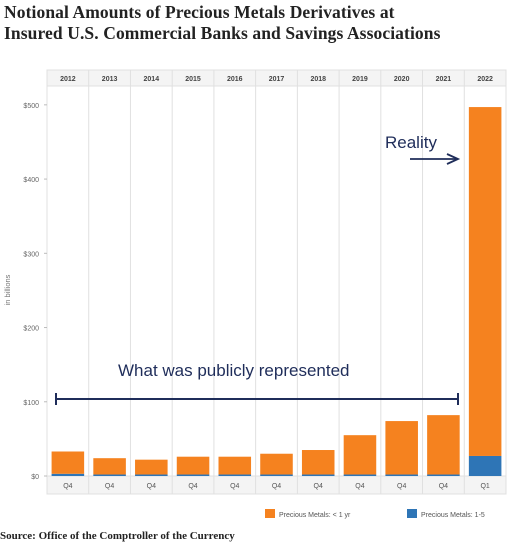 The height and width of the screenshot is (557, 517). Describe the element at coordinates (411, 142) in the screenshot. I see `annotation-reality: Reality` at that location.